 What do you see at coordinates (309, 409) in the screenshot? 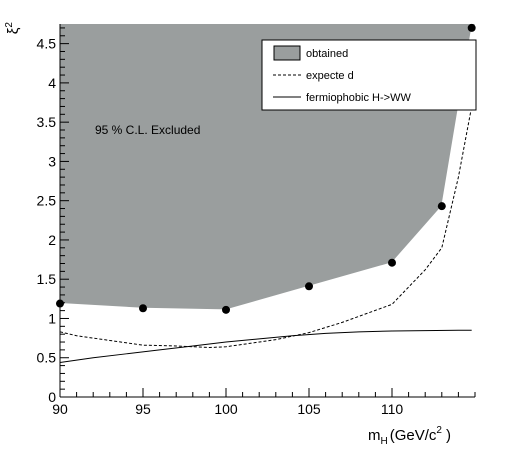
I see `x-tick-label: 105` at bounding box center [309, 409].